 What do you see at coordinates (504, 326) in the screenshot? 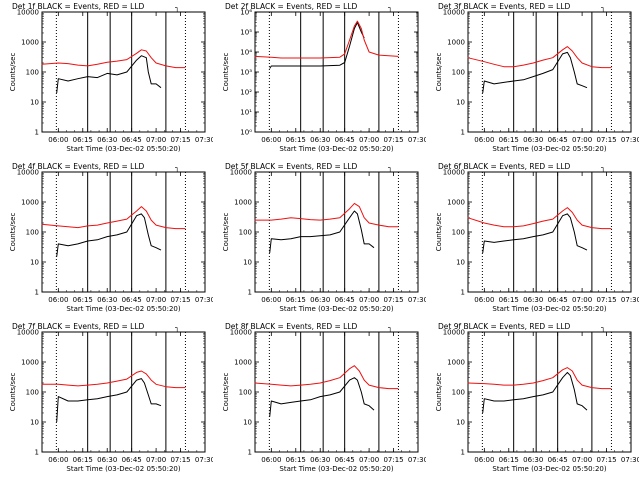
I see `panel-title: Det 9f BLACK = Events, RED = LLD` at bounding box center [504, 326].